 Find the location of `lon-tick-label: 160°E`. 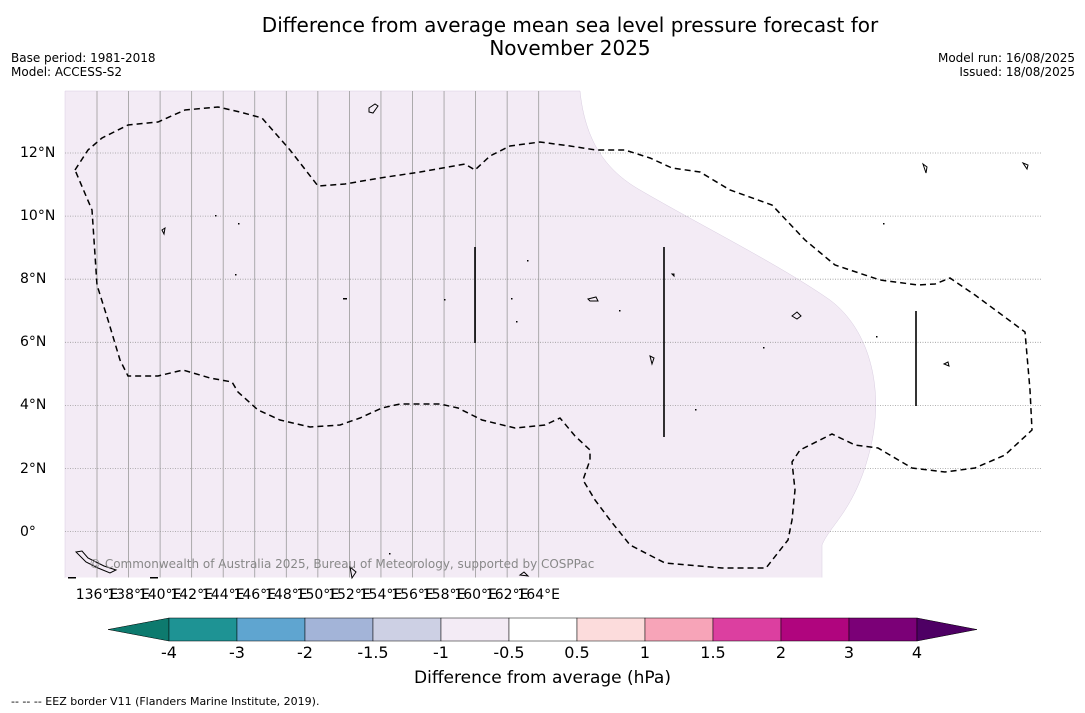

lon-tick-label: 160°E is located at coordinates (475, 595).